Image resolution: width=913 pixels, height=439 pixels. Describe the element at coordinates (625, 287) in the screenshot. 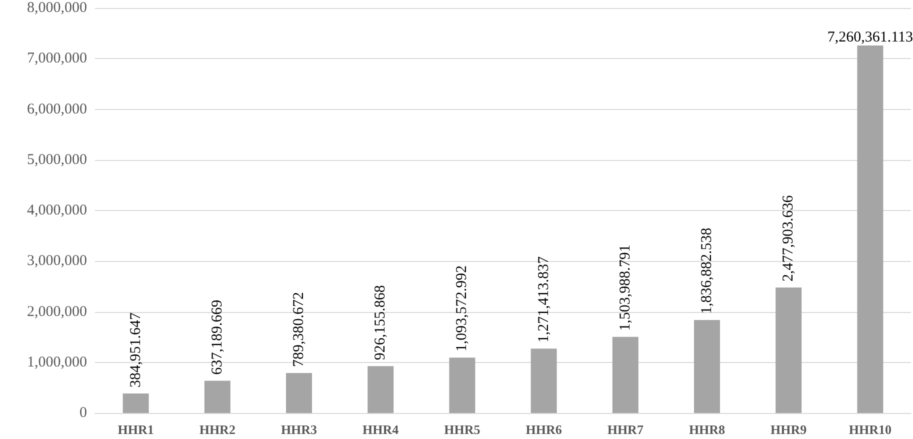

I see `data-label: 1,503,988.791` at that location.